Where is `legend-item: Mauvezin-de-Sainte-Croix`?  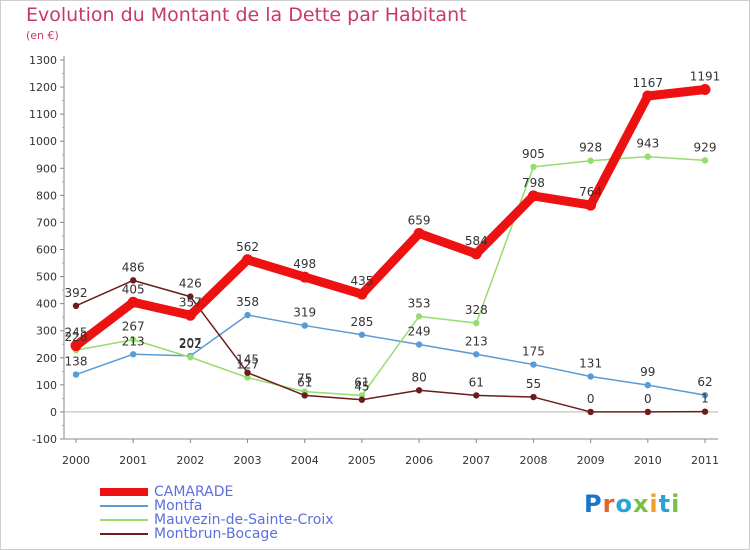 legend-item: Mauvezin-de-Sainte-Croix is located at coordinates (217, 520).